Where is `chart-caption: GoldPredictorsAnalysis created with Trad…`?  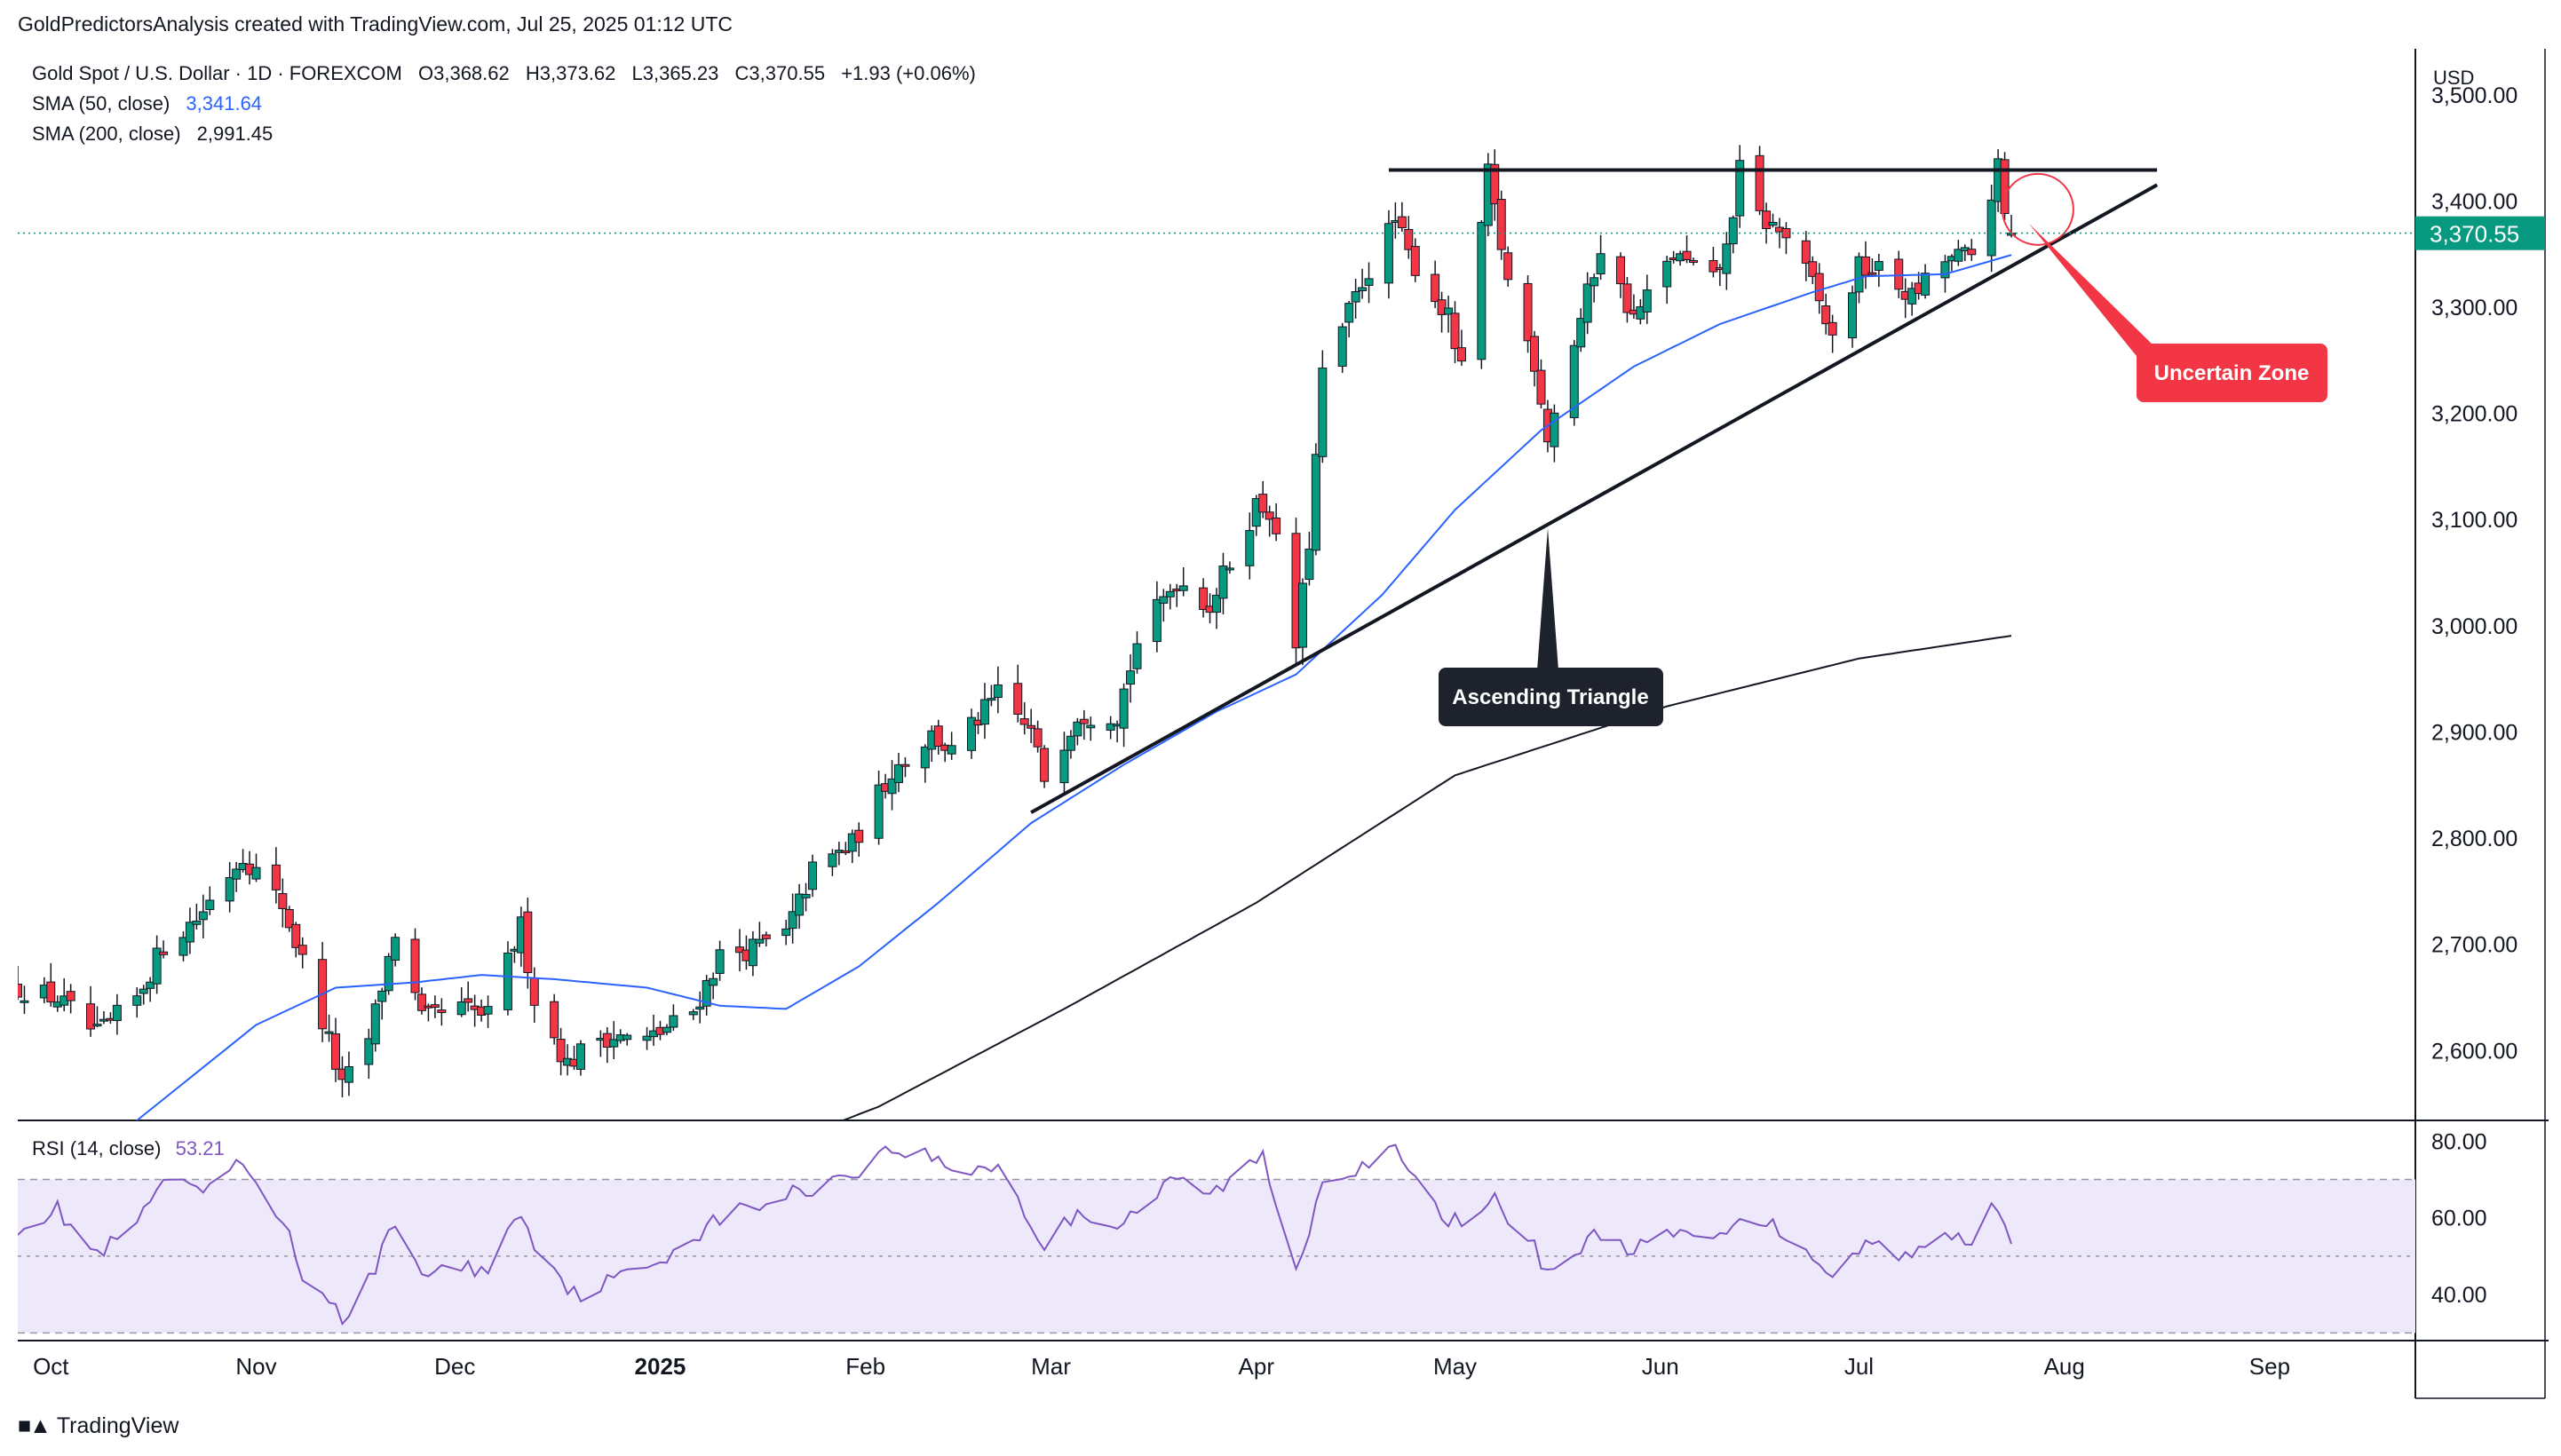 chart-caption: GoldPredictorsAnalysis created with Trad… is located at coordinates (375, 24).